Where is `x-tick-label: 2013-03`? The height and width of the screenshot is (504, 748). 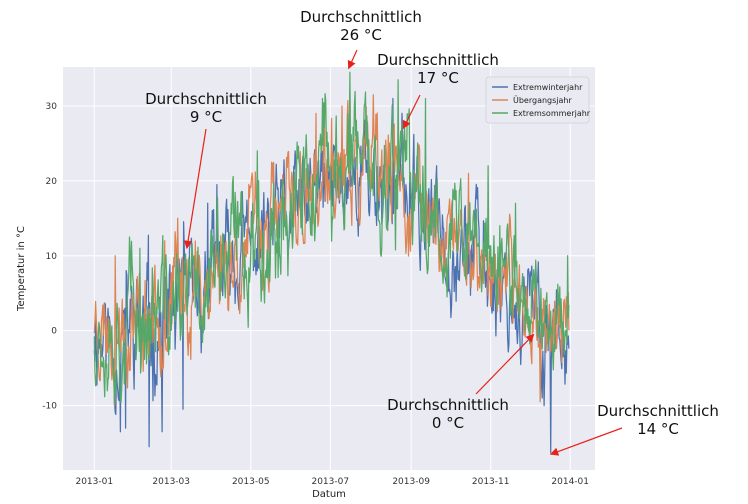
x-tick-label: 2013-03 is located at coordinates (171, 482).